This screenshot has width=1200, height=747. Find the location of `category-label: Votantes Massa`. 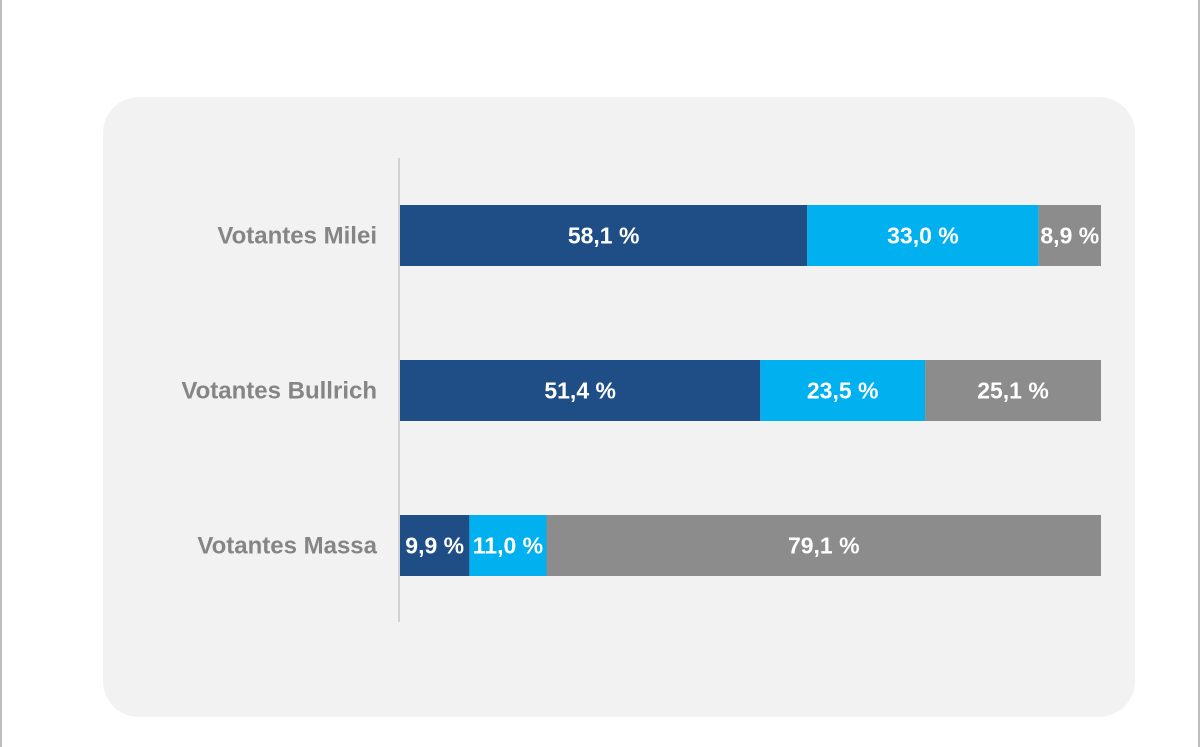

category-label: Votantes Massa is located at coordinates (287, 546).